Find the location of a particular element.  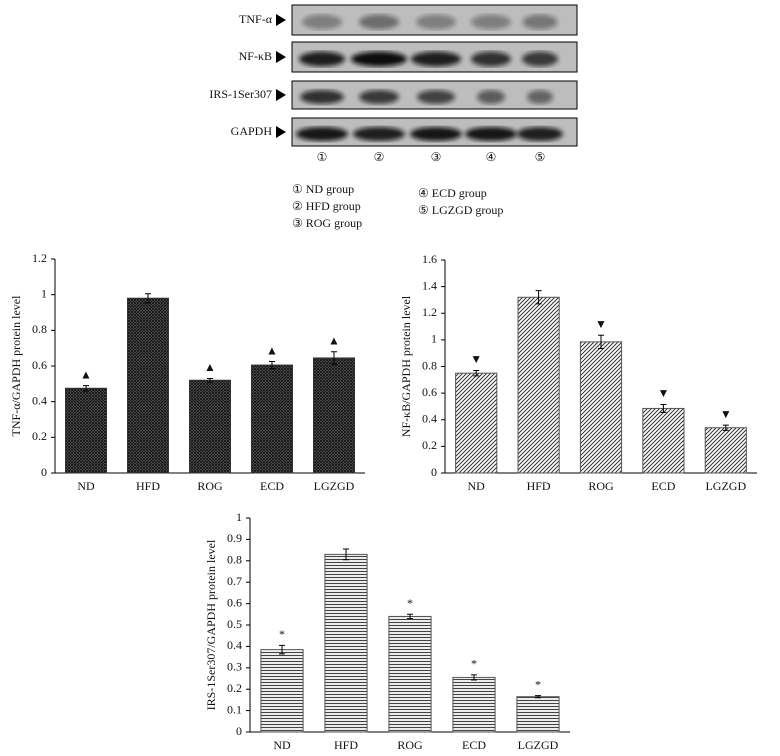

lane-label: ④ is located at coordinates (491, 157).